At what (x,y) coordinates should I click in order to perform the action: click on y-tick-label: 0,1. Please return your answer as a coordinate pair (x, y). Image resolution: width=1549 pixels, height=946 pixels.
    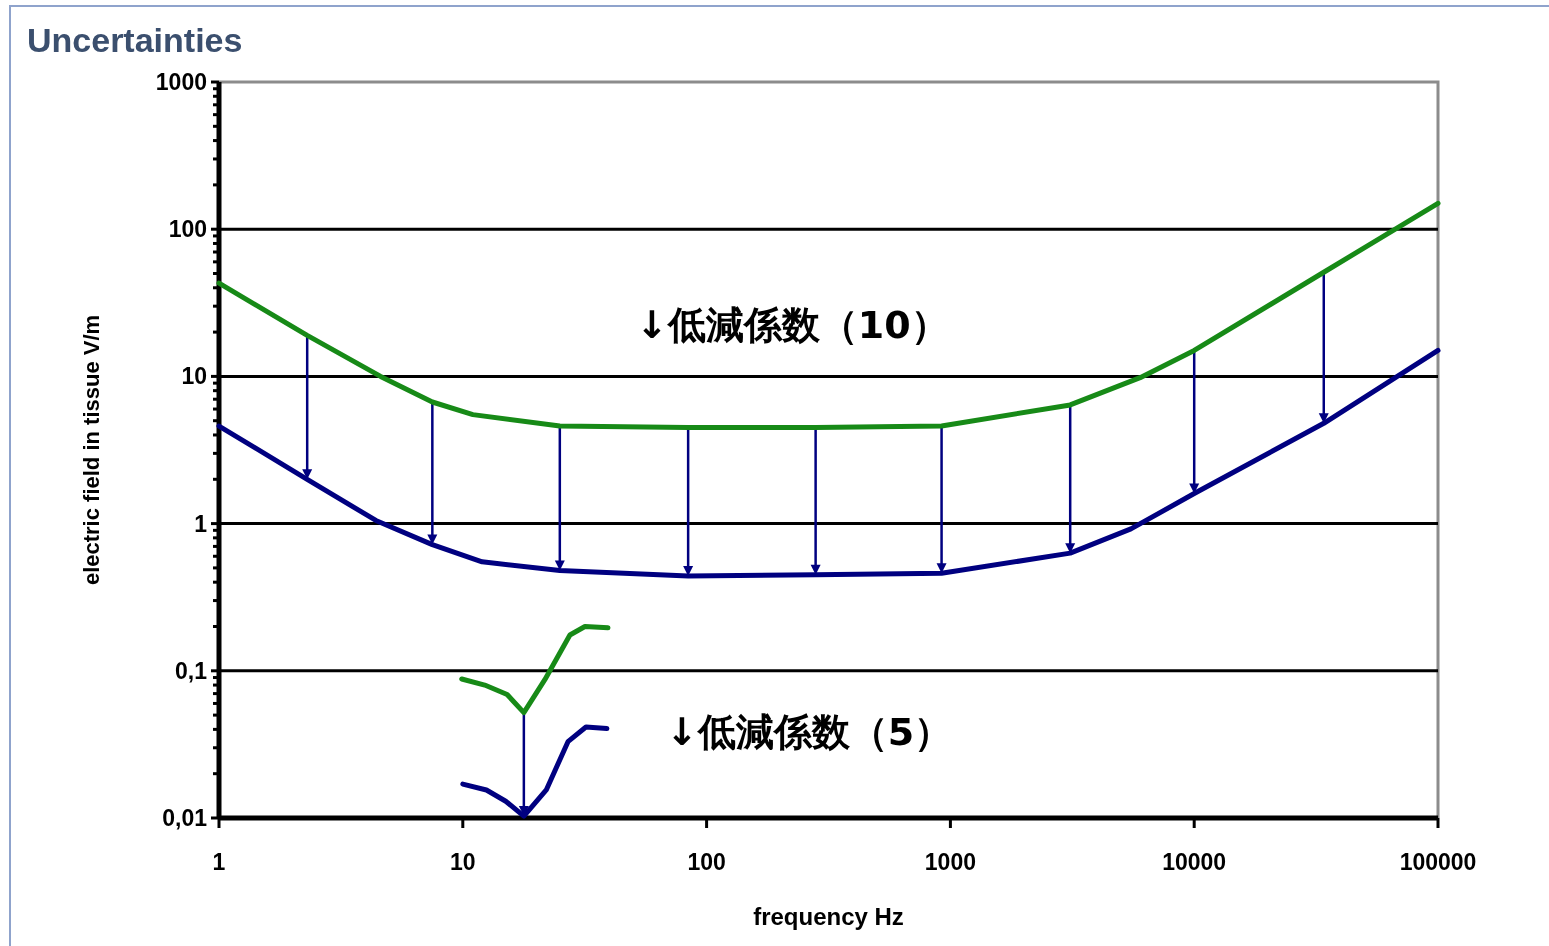
    Looking at the image, I should click on (191, 670).